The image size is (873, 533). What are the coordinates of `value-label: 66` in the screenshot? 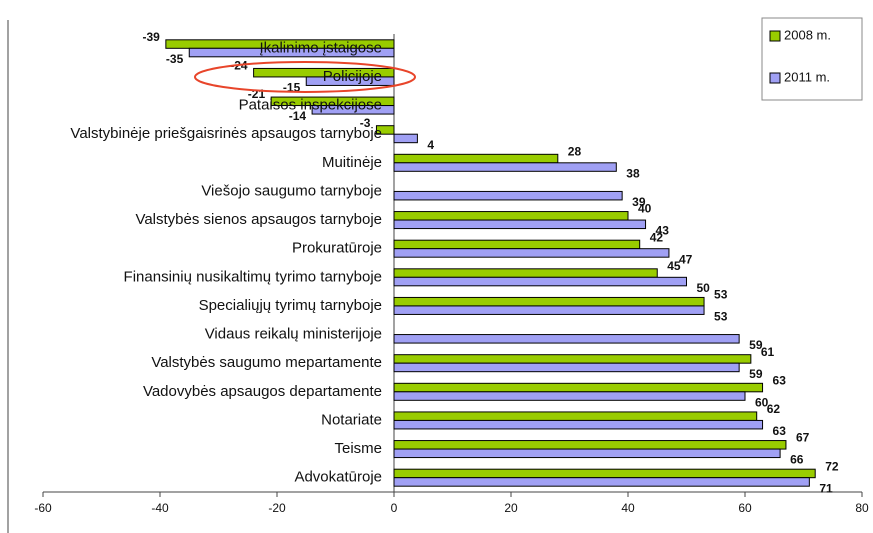 It's located at (797, 460).